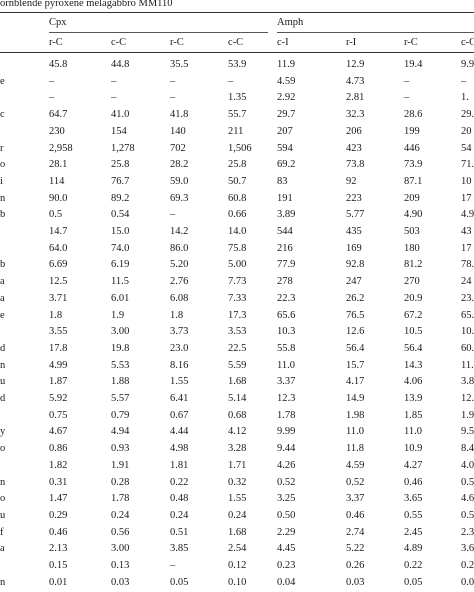 The image size is (474, 592). Describe the element at coordinates (120, 231) in the screenshot. I see `table-cell: 15.0` at that location.